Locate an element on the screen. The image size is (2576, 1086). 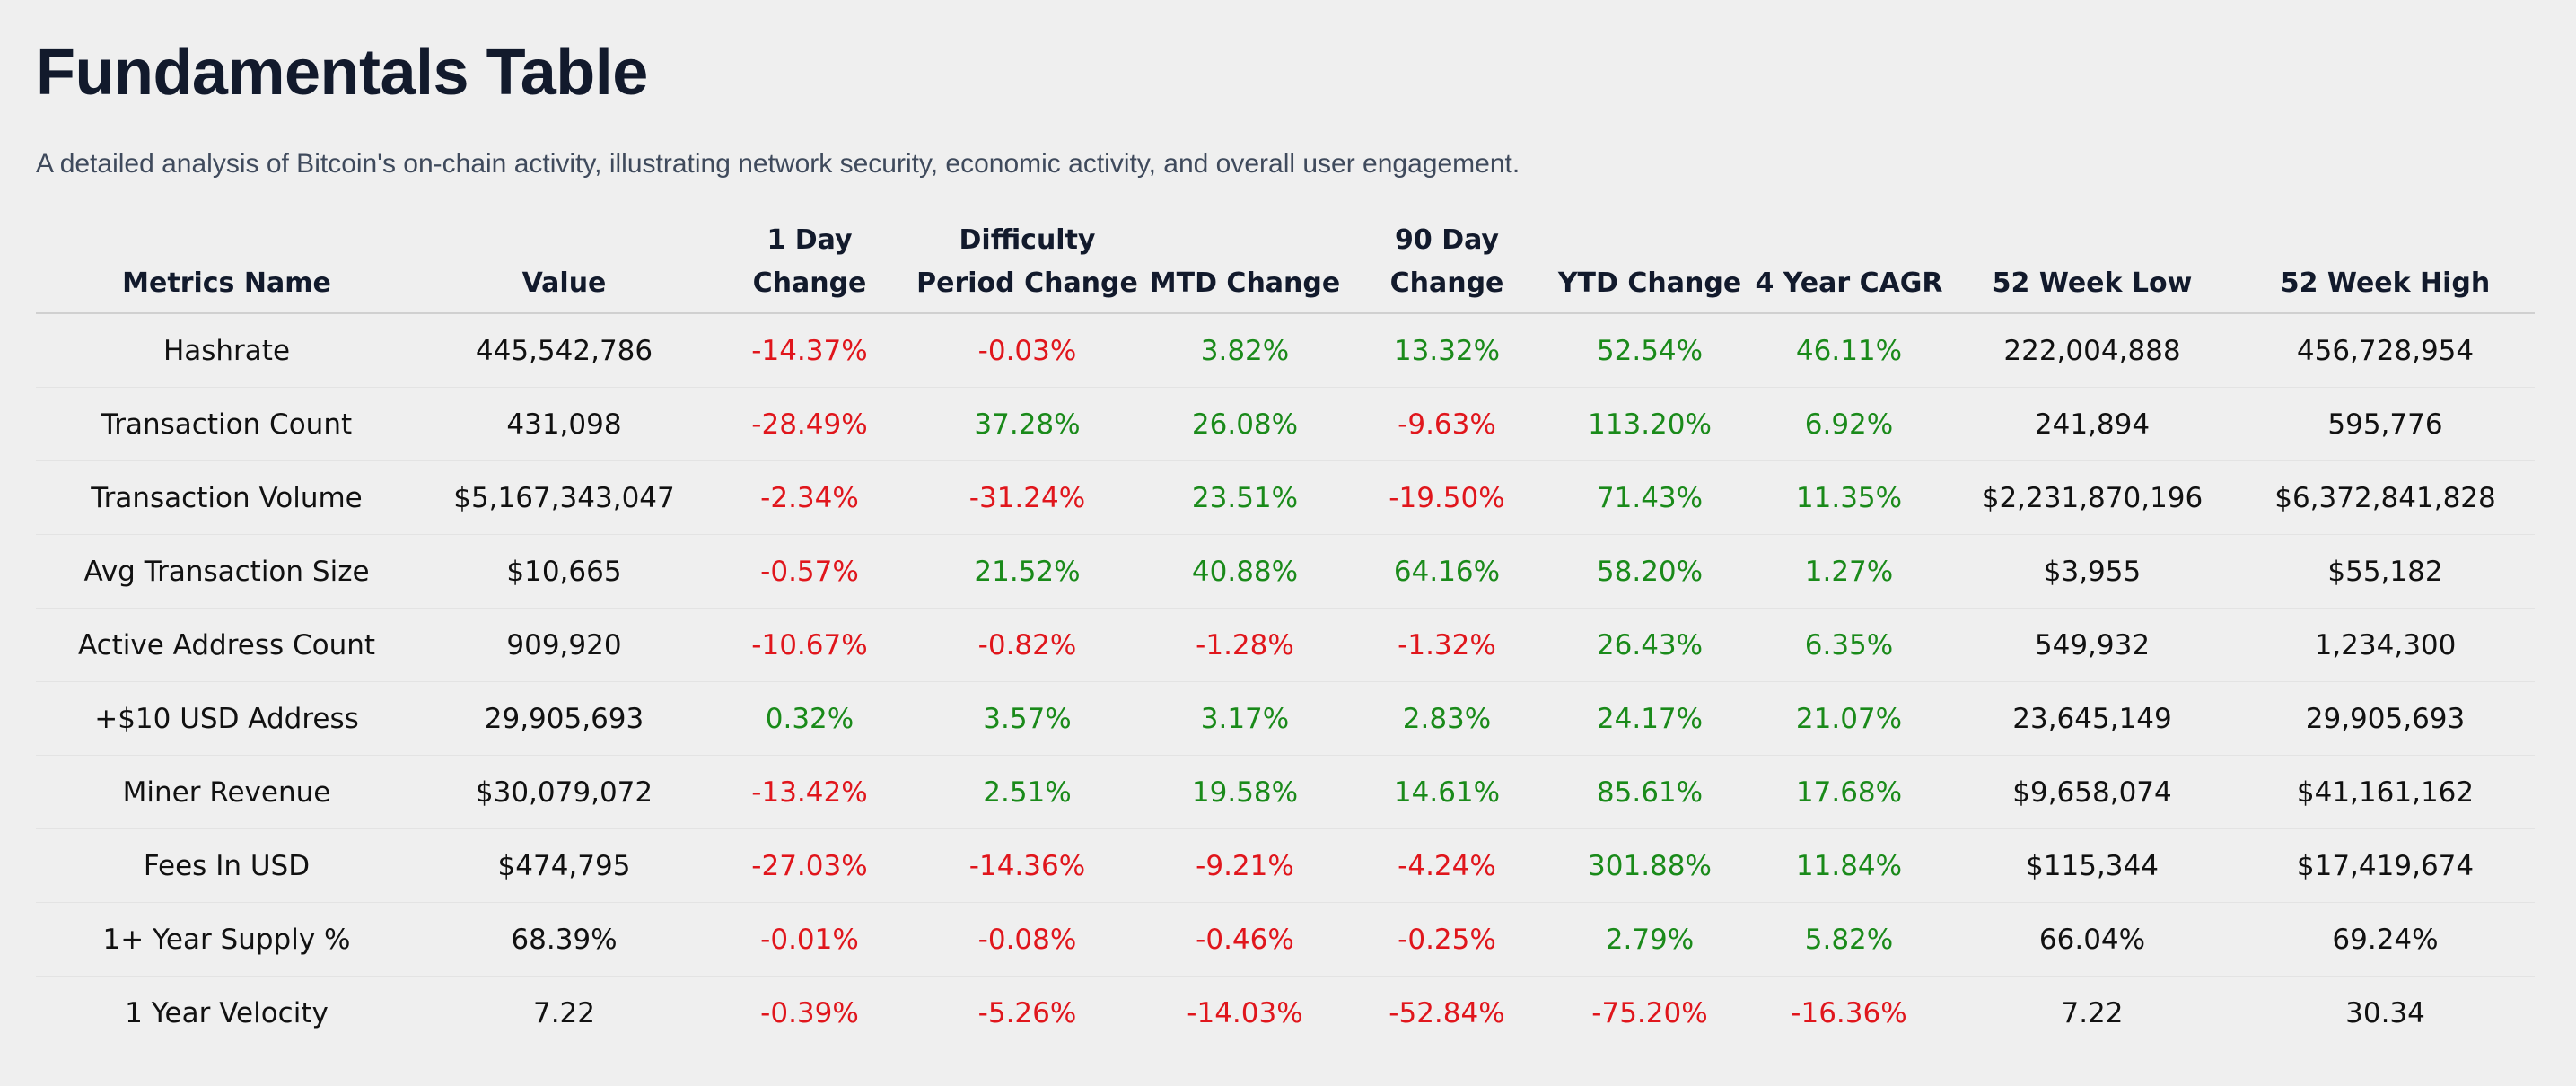
table-cell: 26.43% is located at coordinates (1649, 645).